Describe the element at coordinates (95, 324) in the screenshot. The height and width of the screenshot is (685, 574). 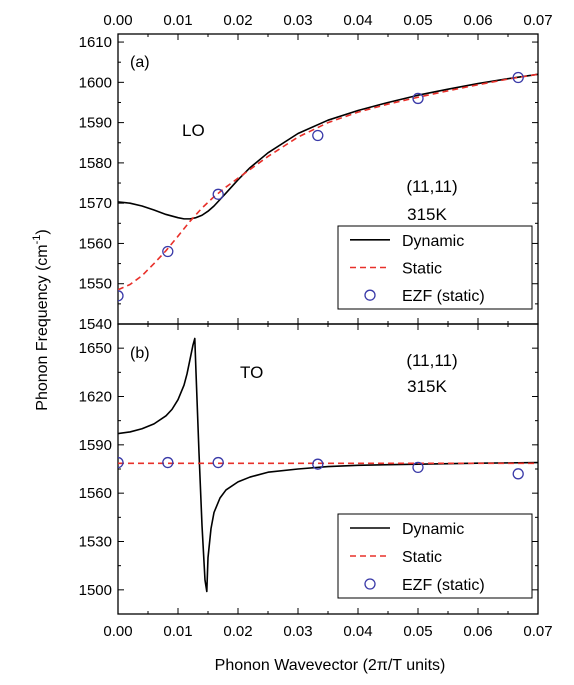
I see `y-tick-label-a: 1540` at that location.